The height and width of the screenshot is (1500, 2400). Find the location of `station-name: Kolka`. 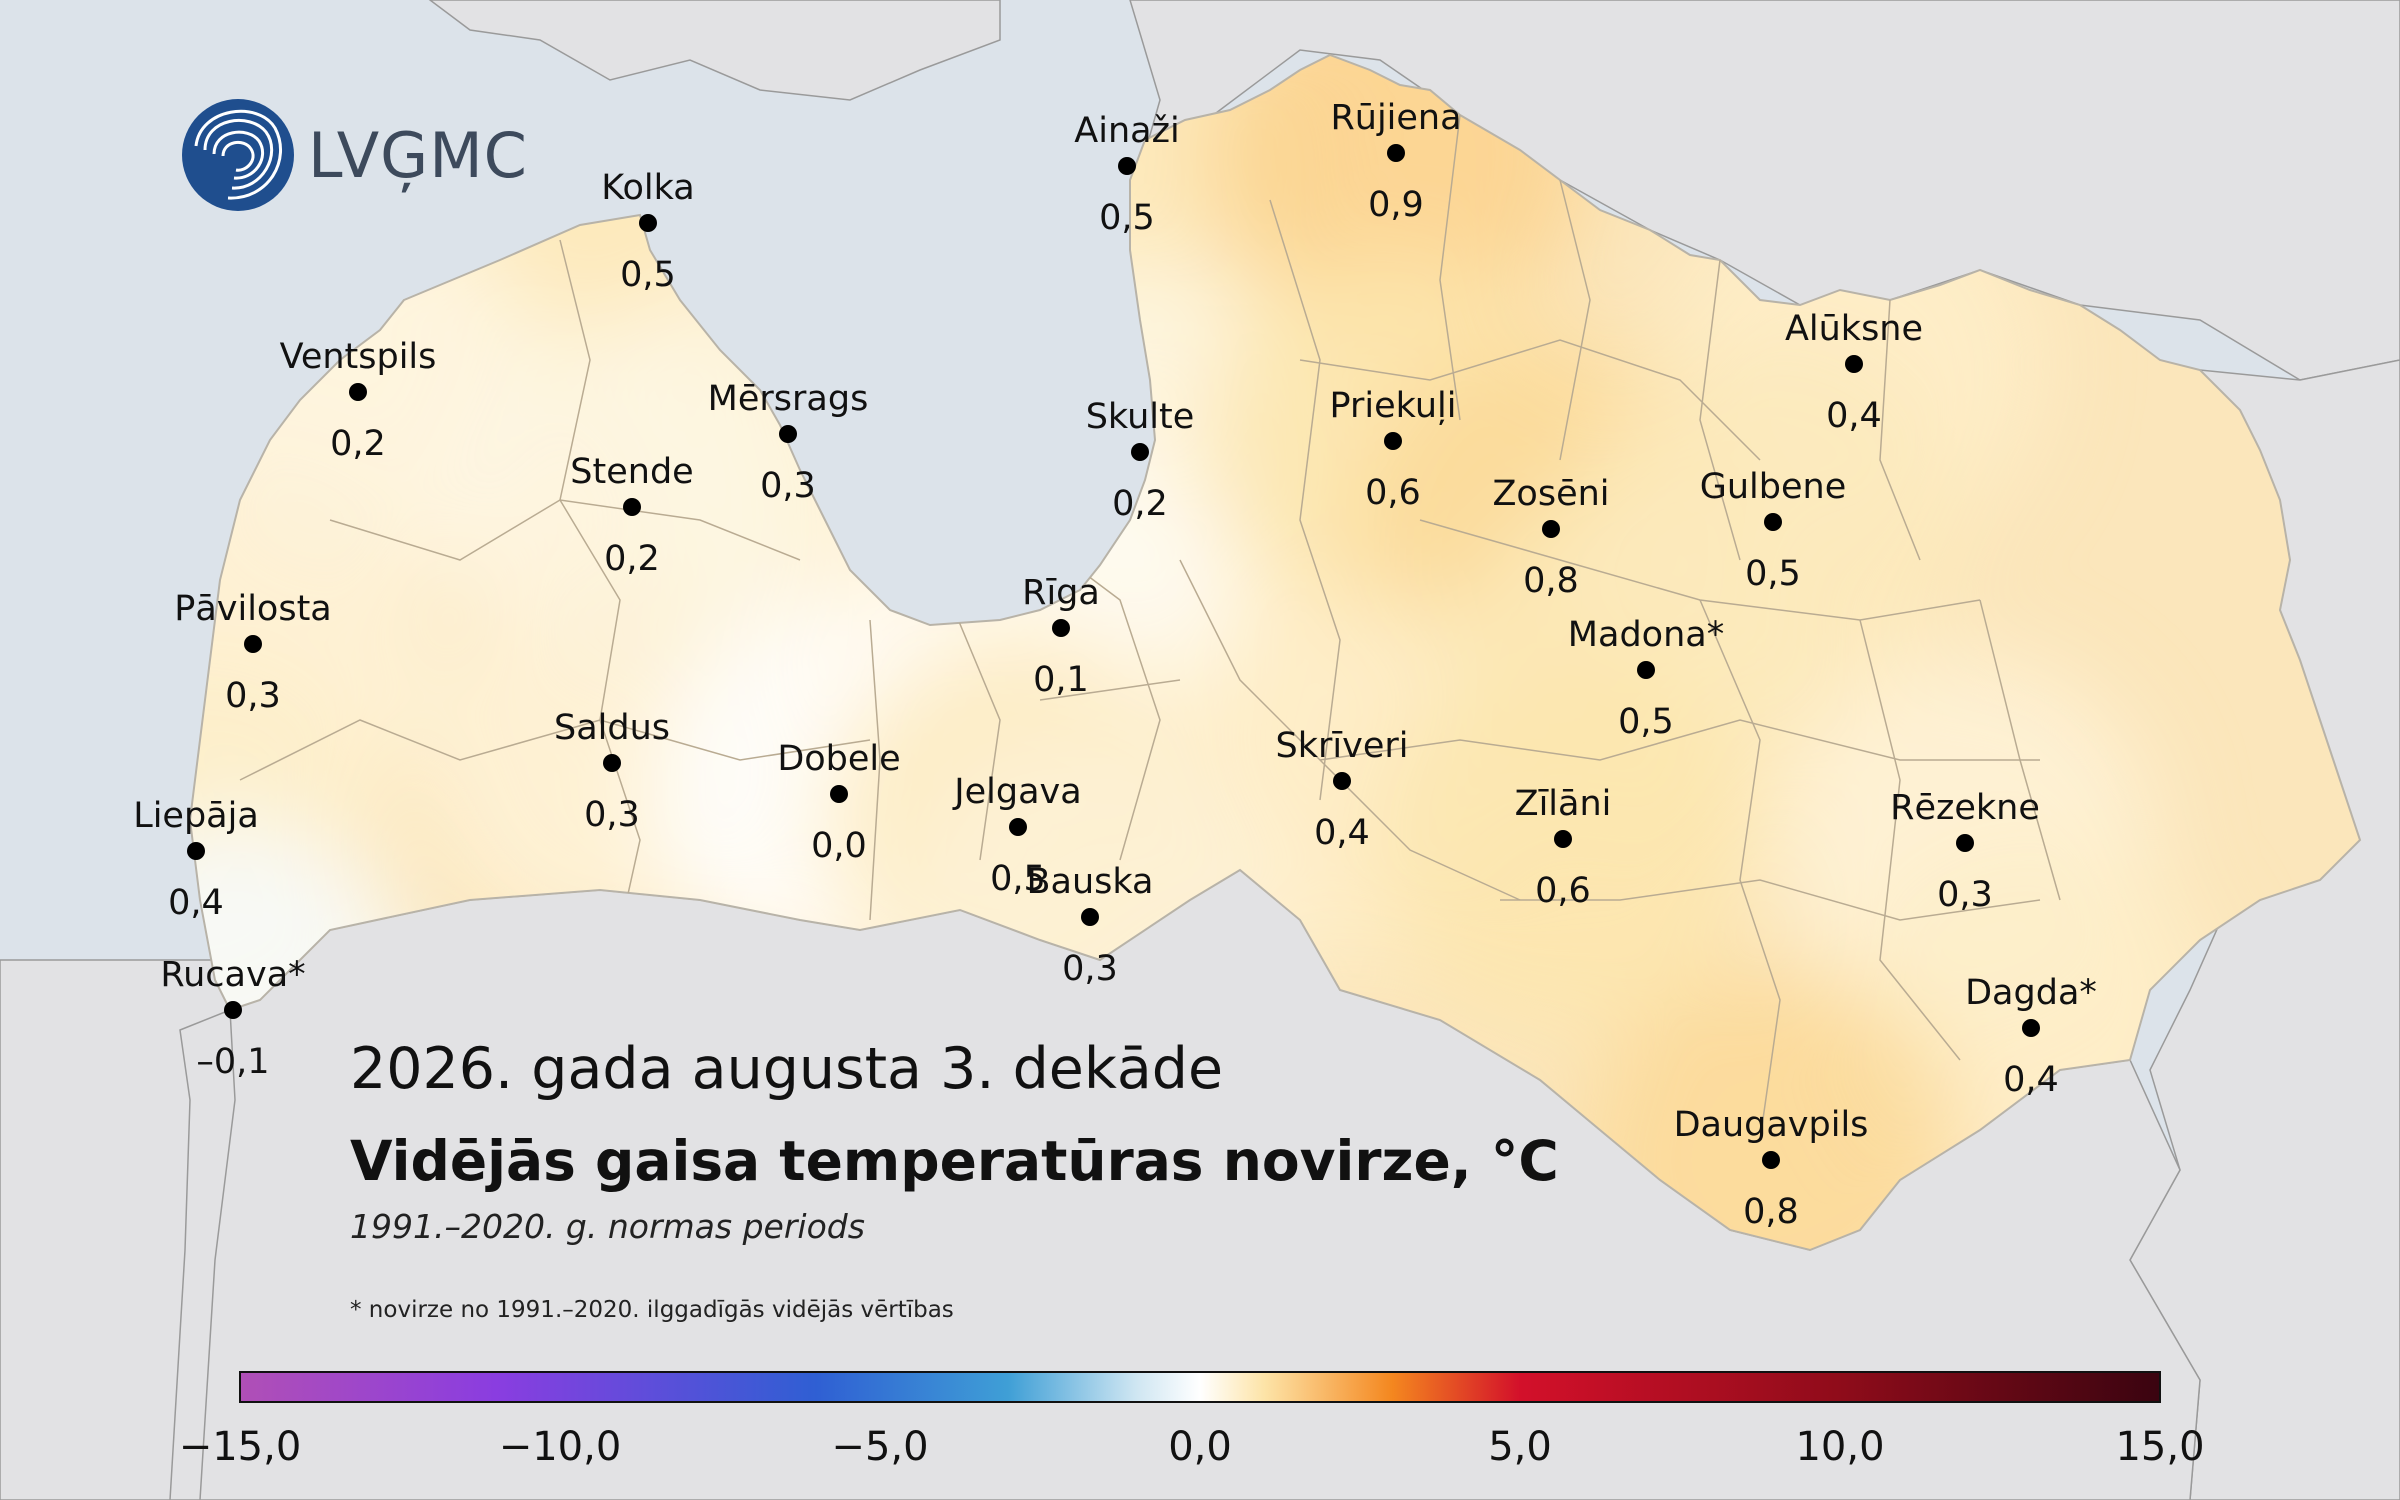

station-name: Kolka is located at coordinates (647, 188).